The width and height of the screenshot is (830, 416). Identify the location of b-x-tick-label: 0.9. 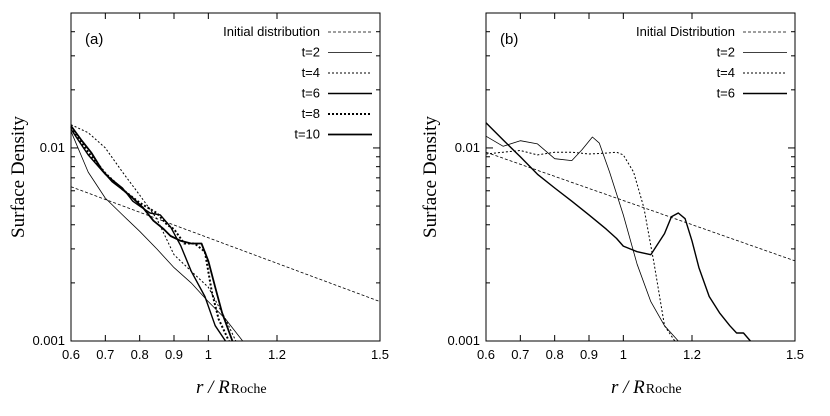
(589, 354).